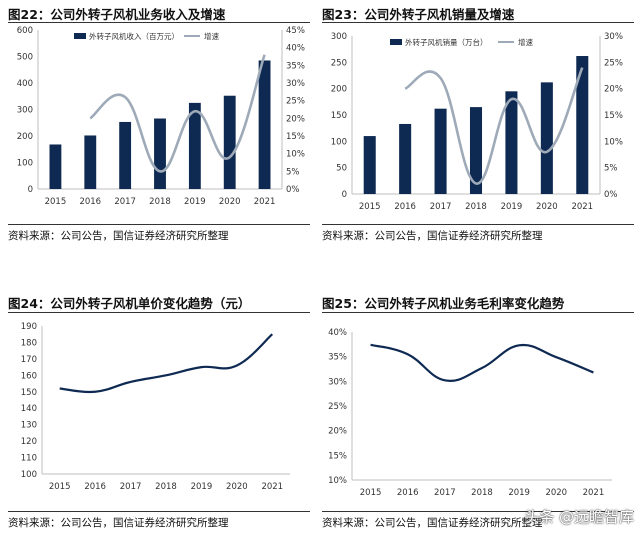  What do you see at coordinates (29, 393) in the screenshot?
I see `y-tick: 150` at bounding box center [29, 393].